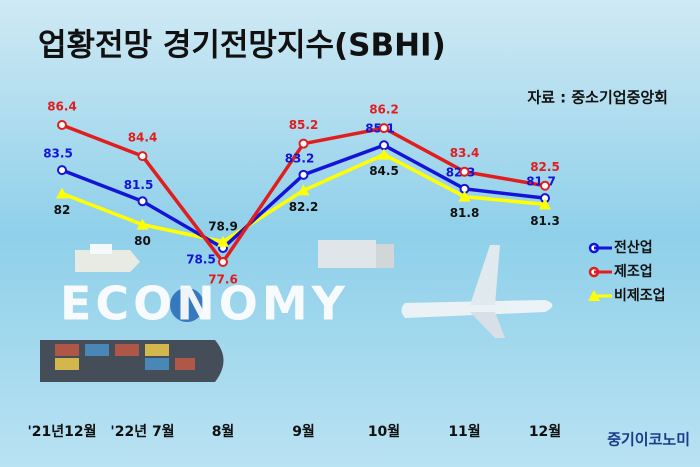 The width and height of the screenshot is (700, 467). I want to click on data-label: 80, so click(142, 241).